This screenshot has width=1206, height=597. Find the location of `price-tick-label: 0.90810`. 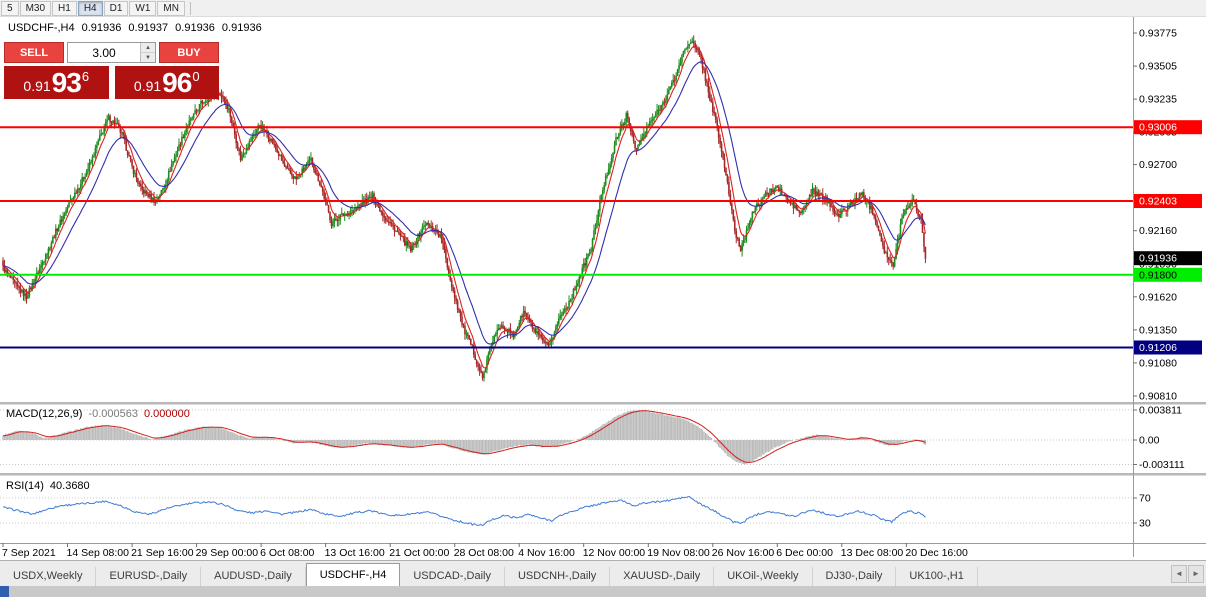

price-tick-label: 0.90810 is located at coordinates (1158, 397).